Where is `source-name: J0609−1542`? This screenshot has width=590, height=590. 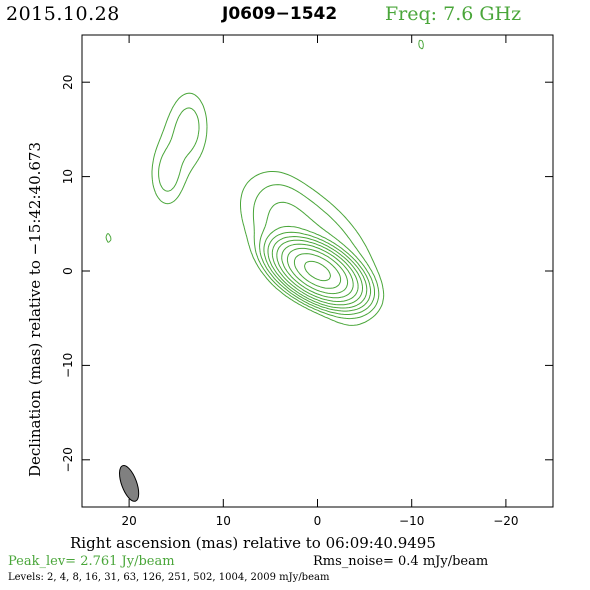 source-name: J0609−1542 is located at coordinates (280, 14).